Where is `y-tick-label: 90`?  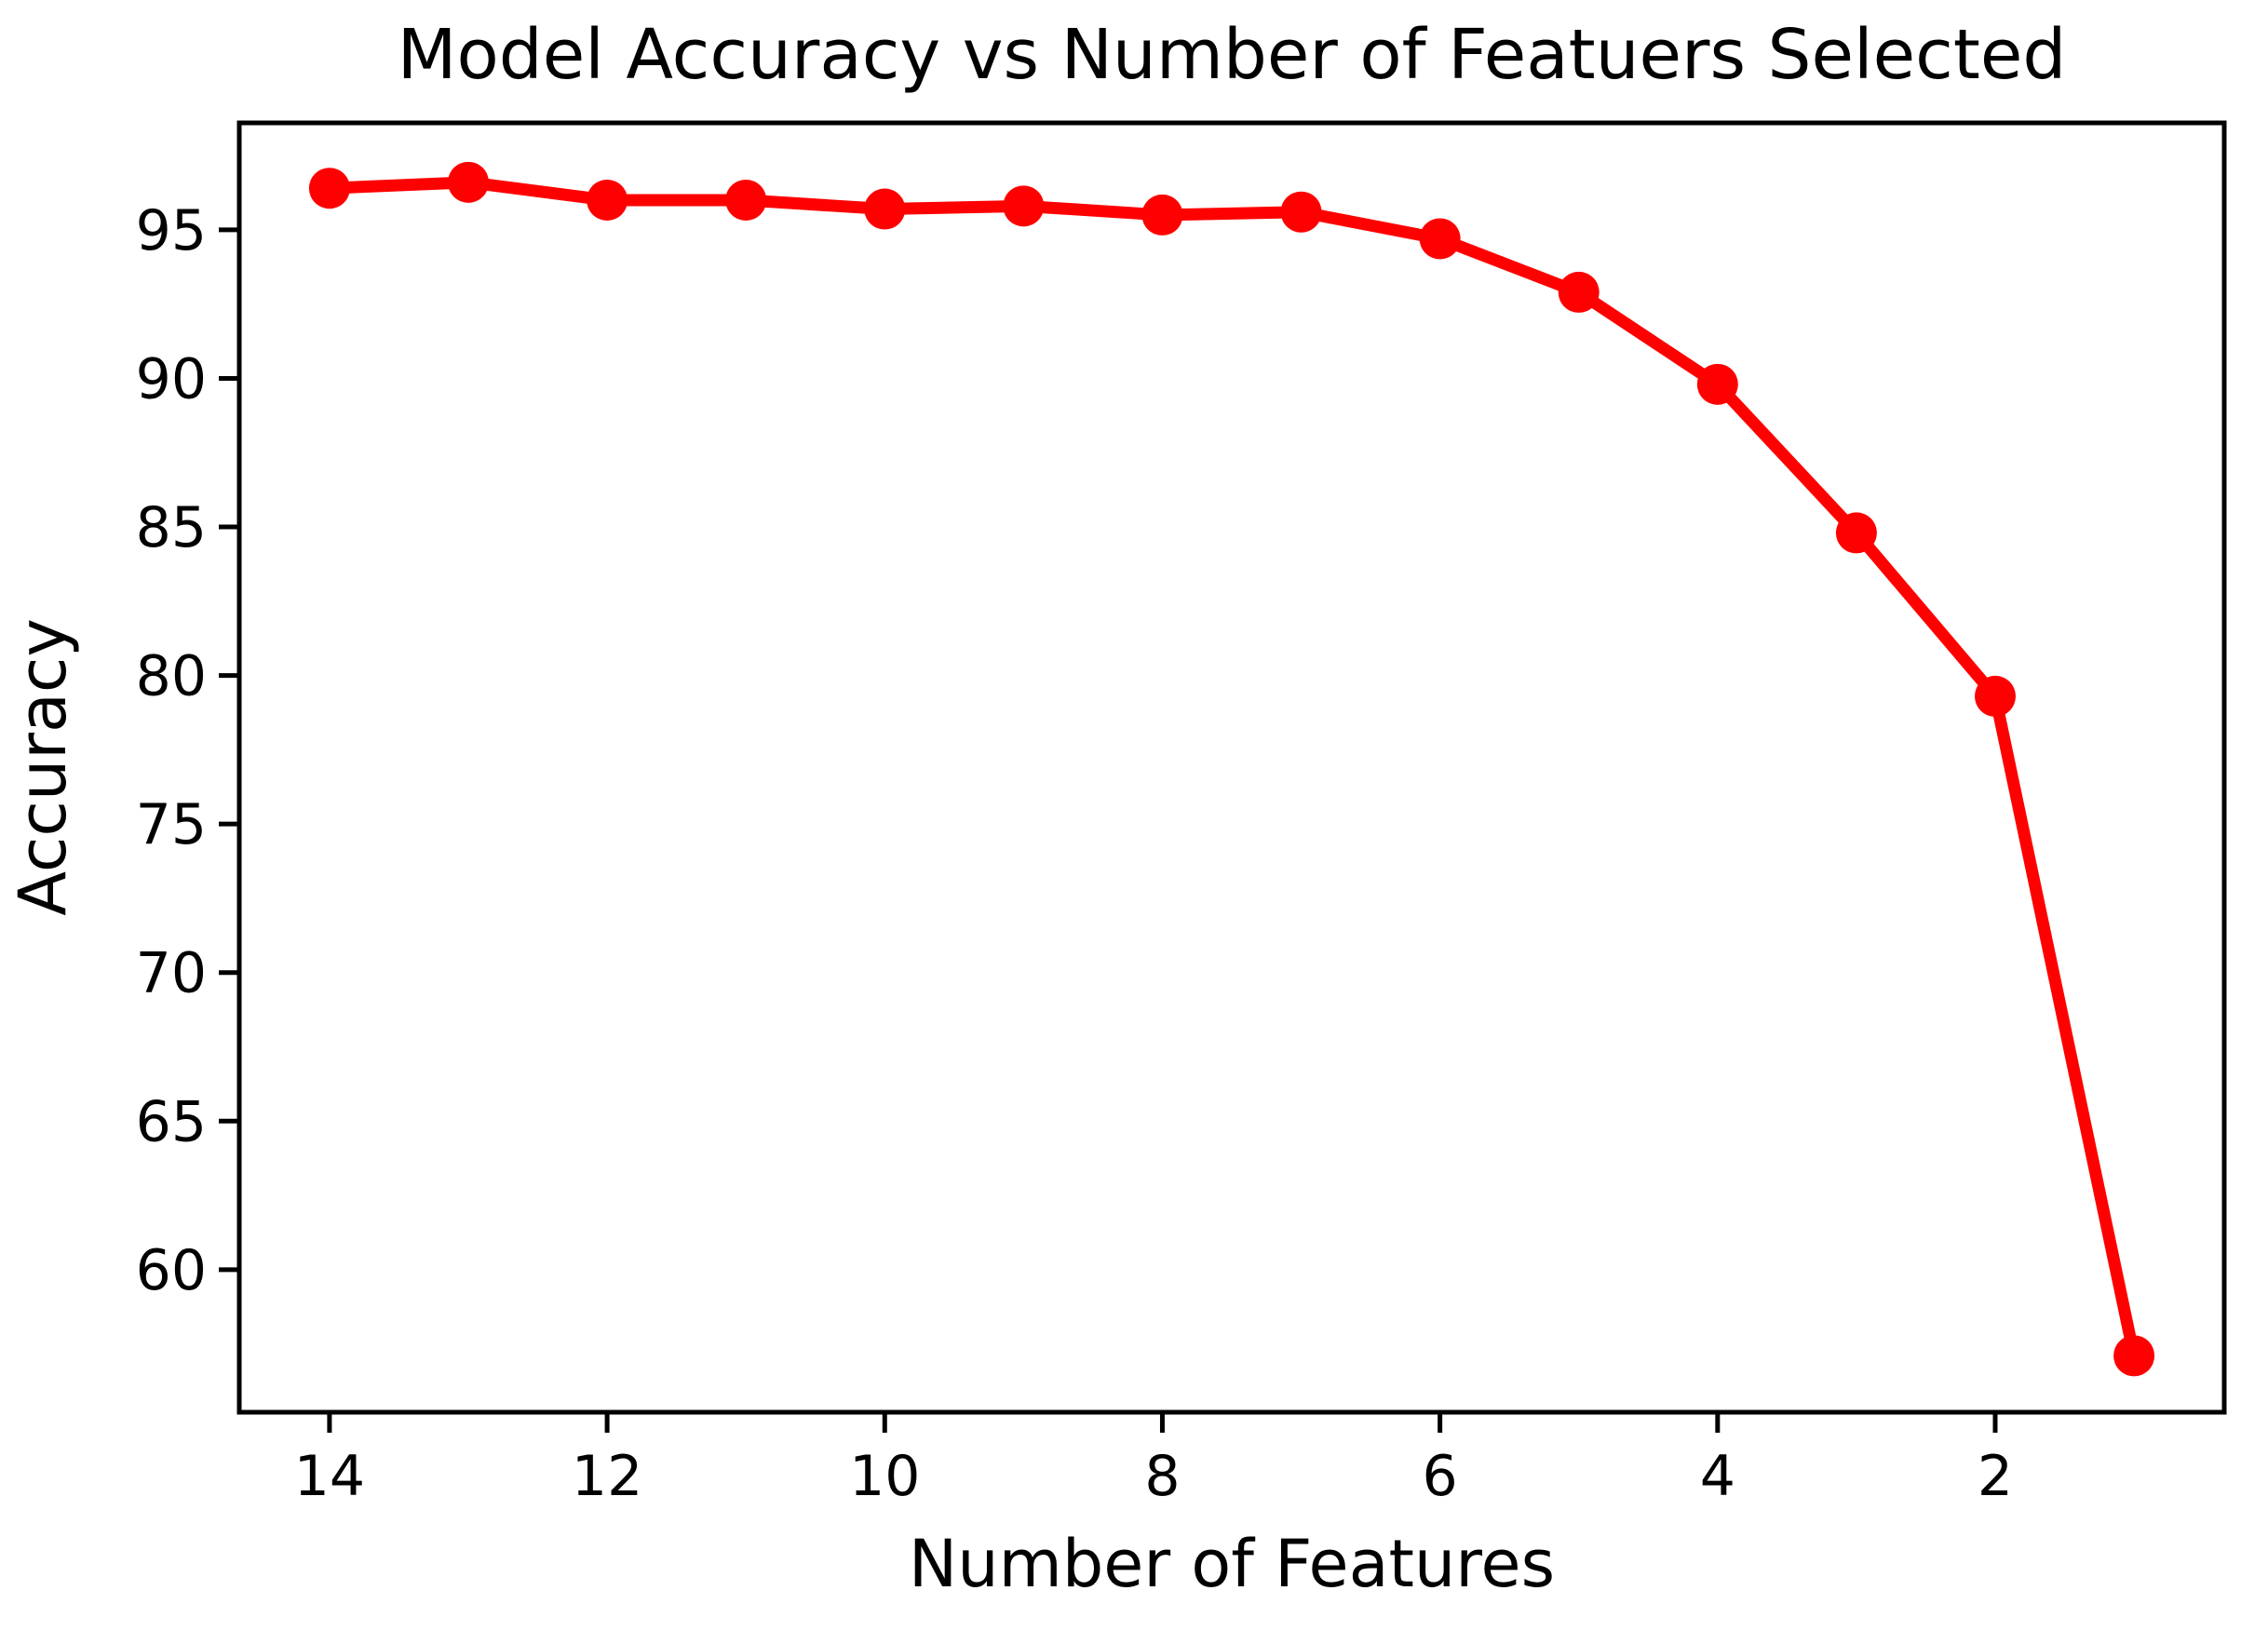
y-tick-label: 90 is located at coordinates (171, 379).